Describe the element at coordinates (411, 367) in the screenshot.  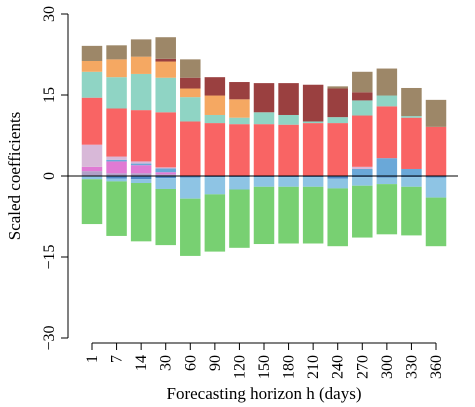
I see `x-tick-label: 330` at that location.